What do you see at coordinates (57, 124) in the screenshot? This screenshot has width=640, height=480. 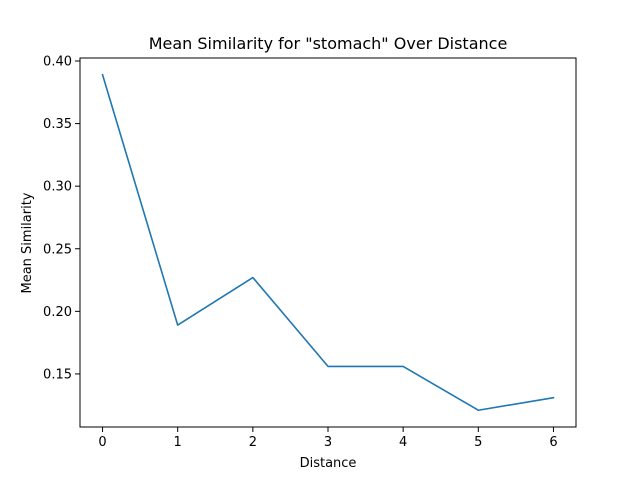 I see `y-tick-label: 0.35` at bounding box center [57, 124].